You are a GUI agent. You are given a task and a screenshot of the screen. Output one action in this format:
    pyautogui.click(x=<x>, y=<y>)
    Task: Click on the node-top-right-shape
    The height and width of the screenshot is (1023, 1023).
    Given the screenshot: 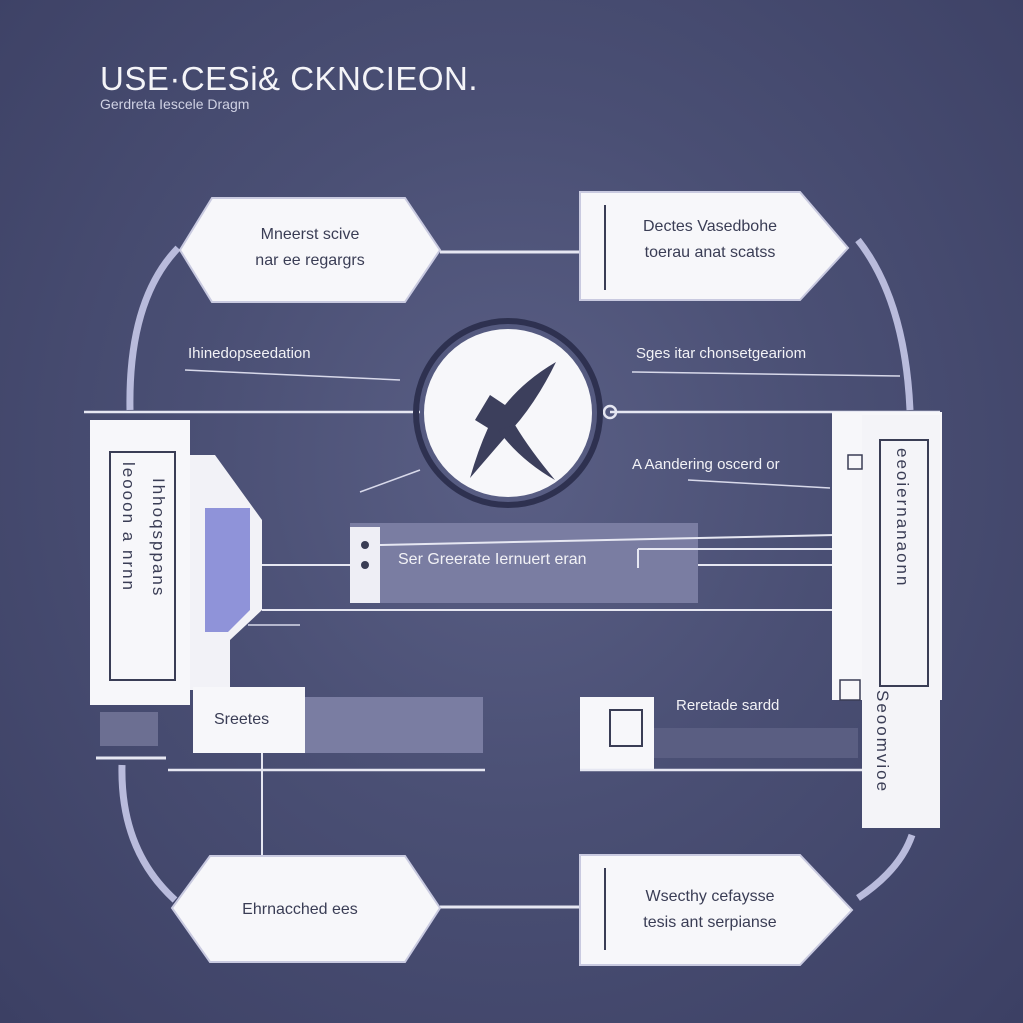 What is the action you would take?
    pyautogui.click(x=714, y=246)
    